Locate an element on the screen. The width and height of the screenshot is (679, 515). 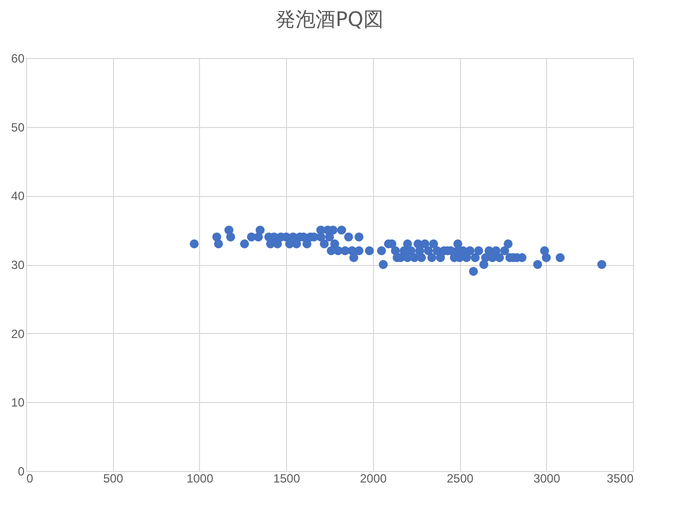
y-tick-label: 30 is located at coordinates (18, 265).